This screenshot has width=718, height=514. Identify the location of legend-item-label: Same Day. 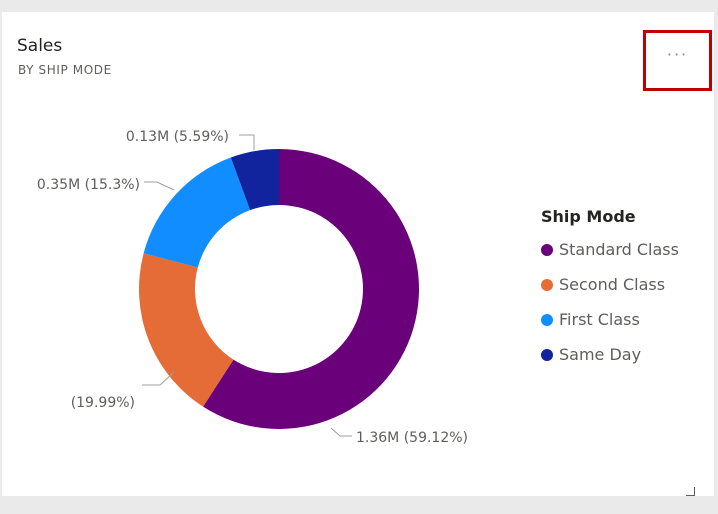
(600, 354).